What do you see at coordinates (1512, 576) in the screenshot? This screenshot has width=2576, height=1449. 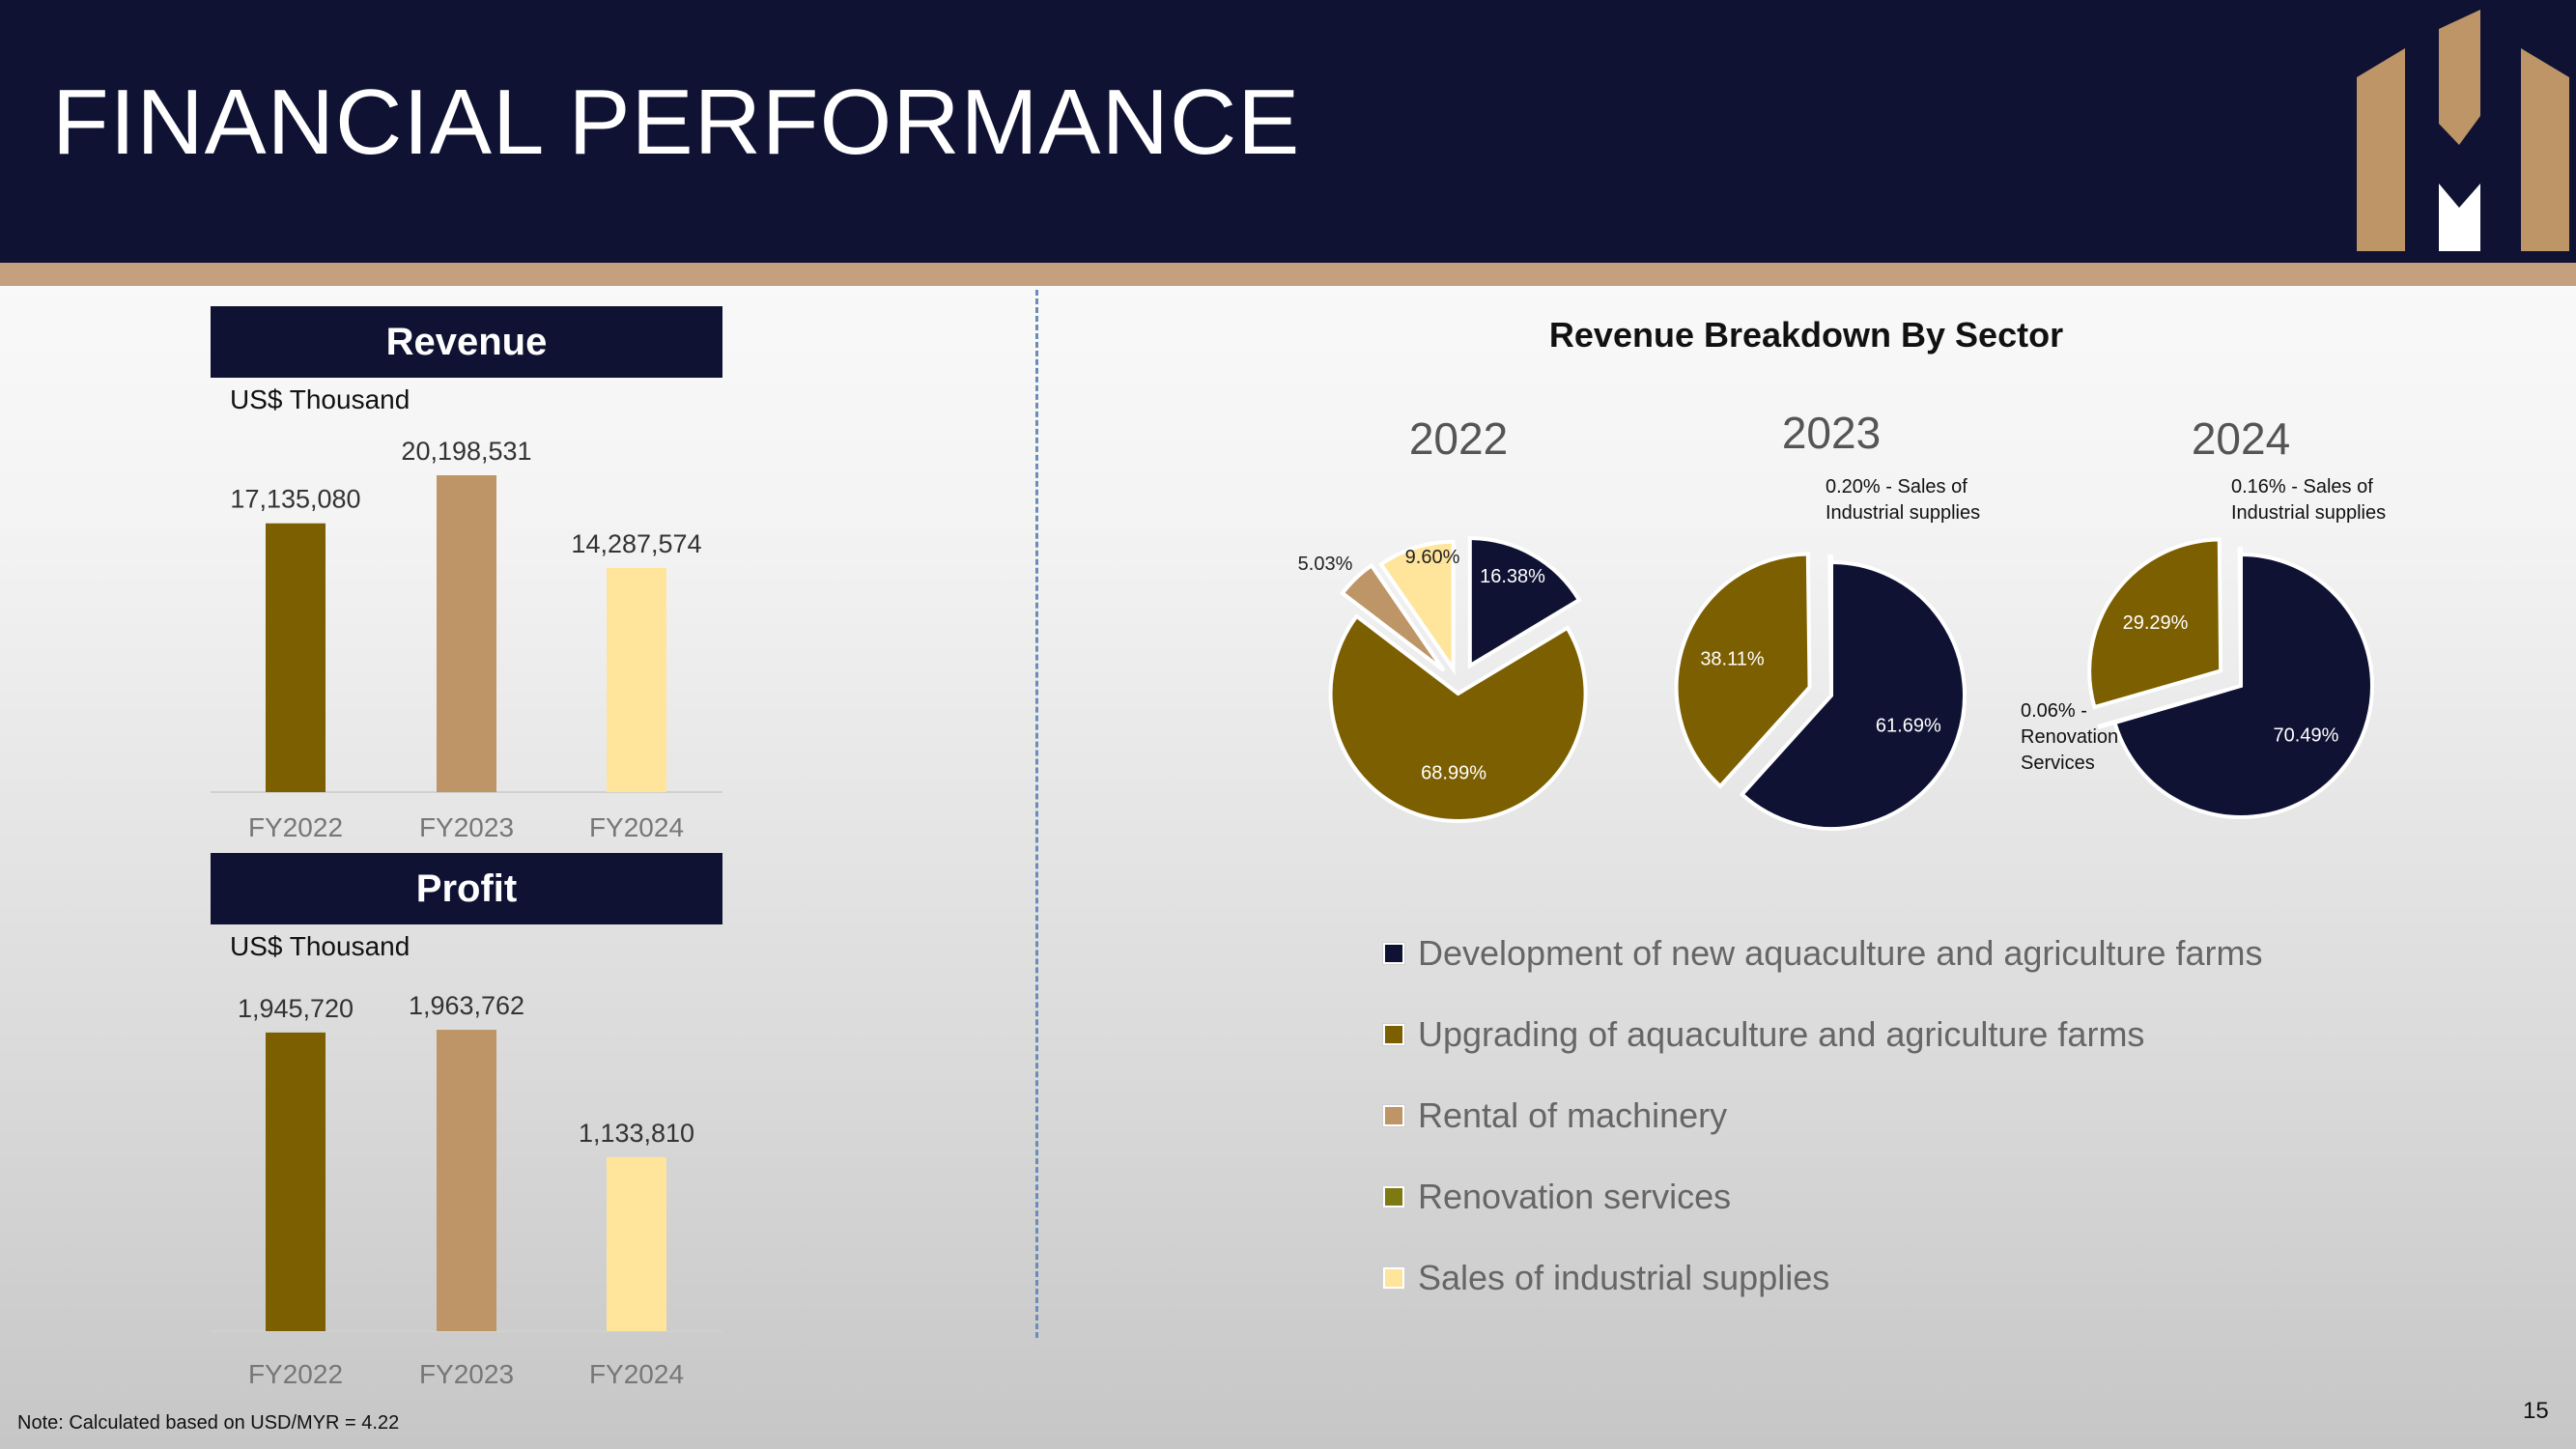 I see `pie-2022-slice-label: 16.38%` at bounding box center [1512, 576].